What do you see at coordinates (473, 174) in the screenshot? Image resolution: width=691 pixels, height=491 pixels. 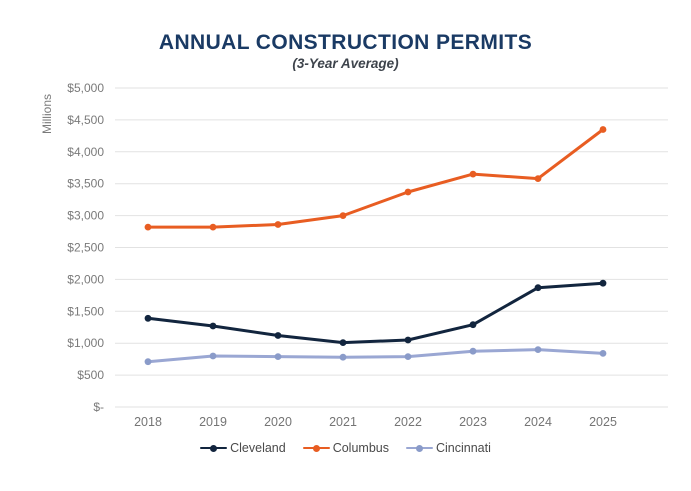 I see `data-point-columbus-2023` at bounding box center [473, 174].